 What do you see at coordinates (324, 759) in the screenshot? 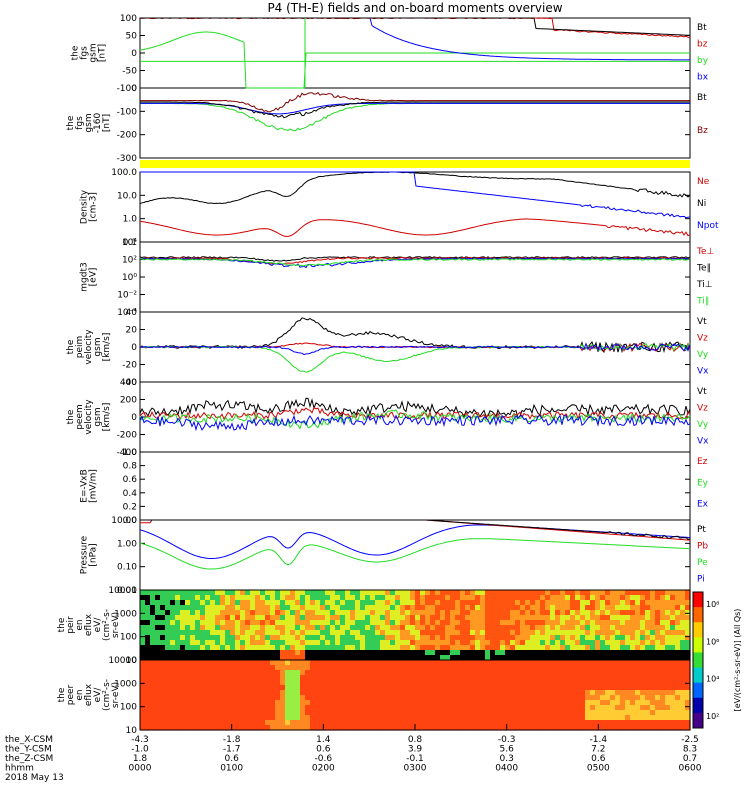
I see `ephemeris-value: -0.6` at bounding box center [324, 759].